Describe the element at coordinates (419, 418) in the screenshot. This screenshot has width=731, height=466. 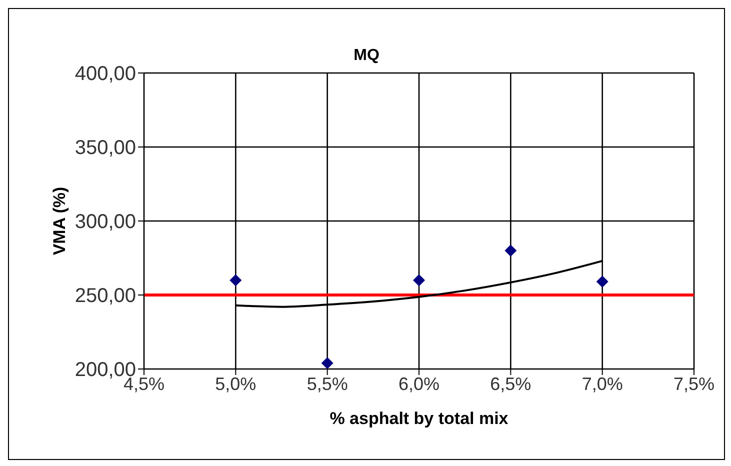
I see `x-axis-title: % asphalt by total mix` at that location.